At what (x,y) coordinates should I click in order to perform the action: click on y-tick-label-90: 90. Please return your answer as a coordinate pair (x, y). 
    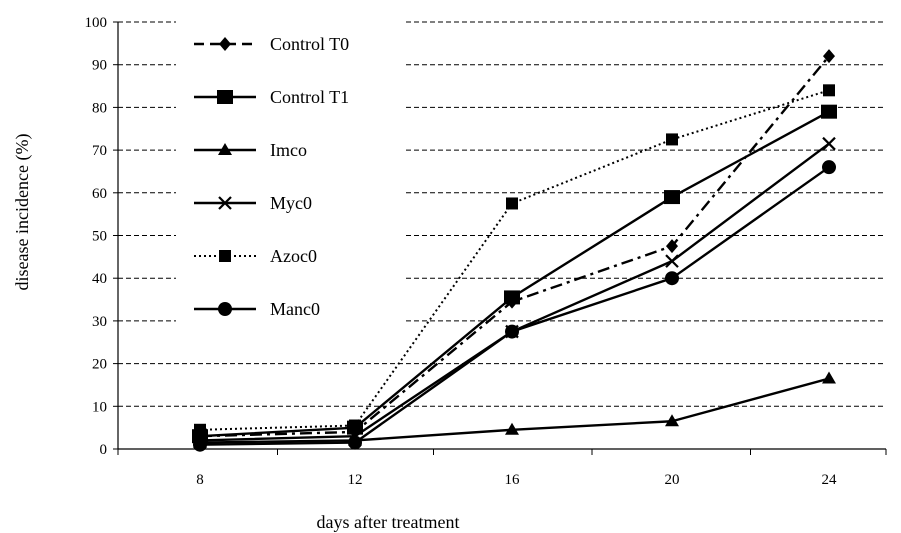
    Looking at the image, I should click on (99, 66).